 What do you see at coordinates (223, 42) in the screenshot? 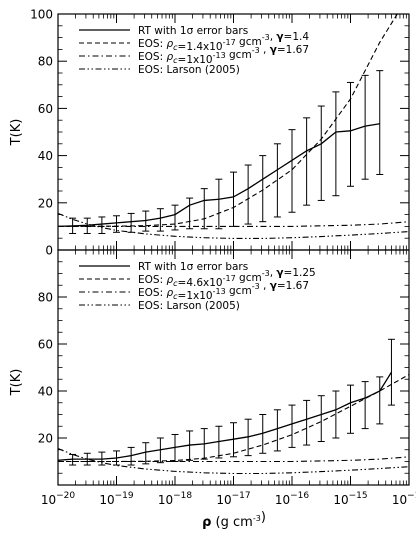
I see `legend-label: EOS: ρc=1.4x10-17 gcm-3, γ=1.4` at bounding box center [223, 42].